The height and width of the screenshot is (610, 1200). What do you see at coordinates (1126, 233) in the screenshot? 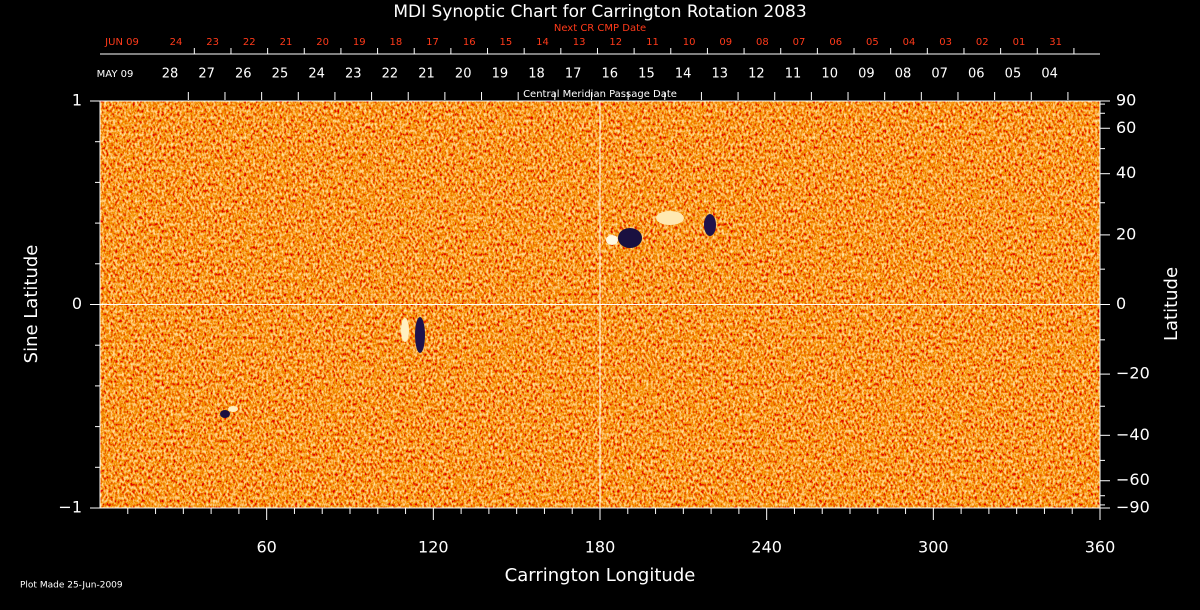
I see `y2-tick-label: 20` at bounding box center [1126, 233].